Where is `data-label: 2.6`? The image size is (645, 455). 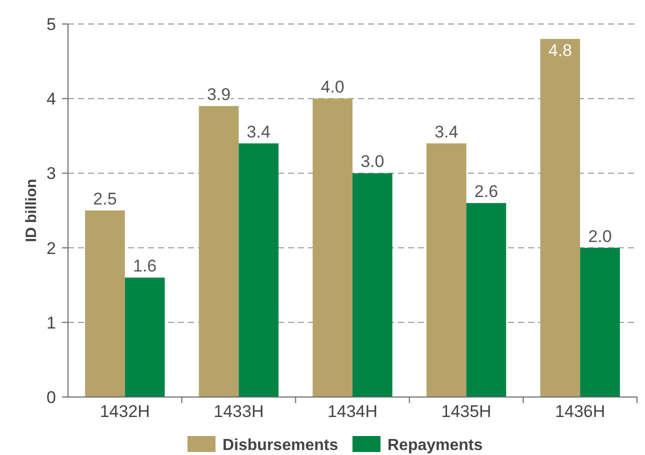 data-label: 2.6 is located at coordinates (486, 192).